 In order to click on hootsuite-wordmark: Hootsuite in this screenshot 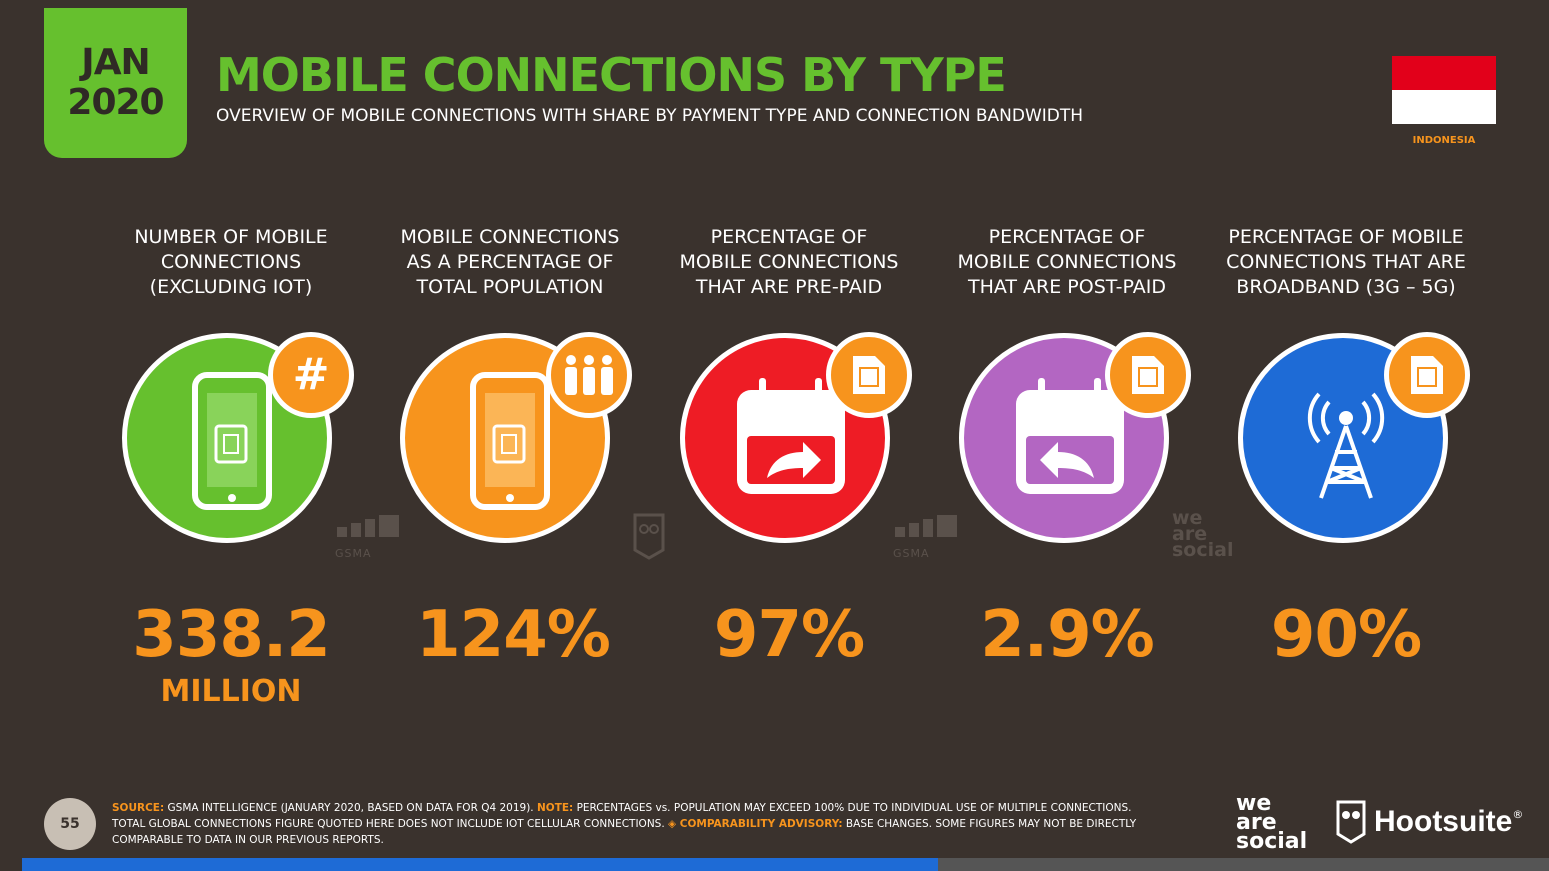, I will do `click(1443, 821)`.